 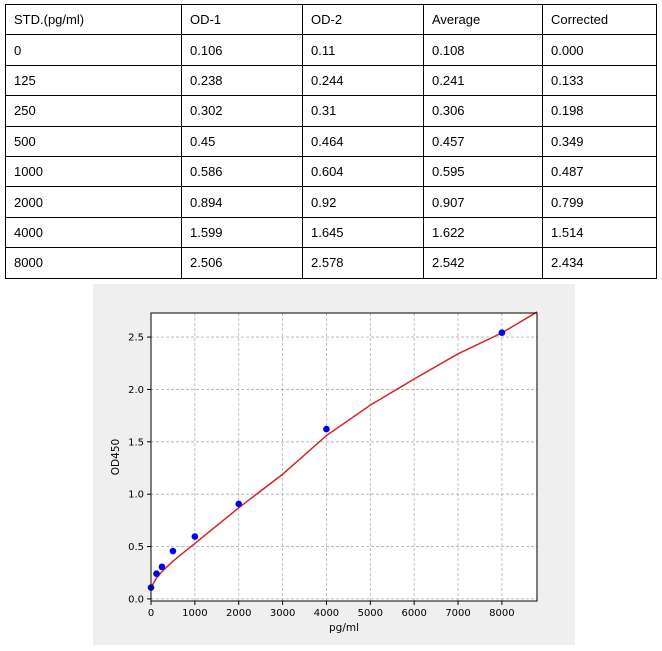 What do you see at coordinates (599, 141) in the screenshot?
I see `table-cell: 0.349` at bounding box center [599, 141].